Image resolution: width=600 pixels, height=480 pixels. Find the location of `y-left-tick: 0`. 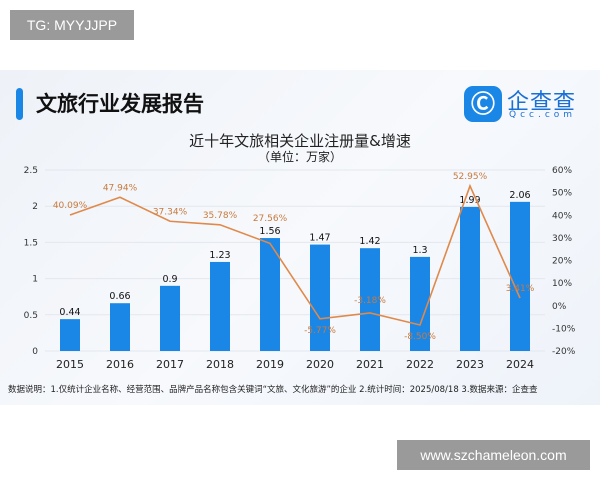

y-left-tick: 0 is located at coordinates (35, 352).